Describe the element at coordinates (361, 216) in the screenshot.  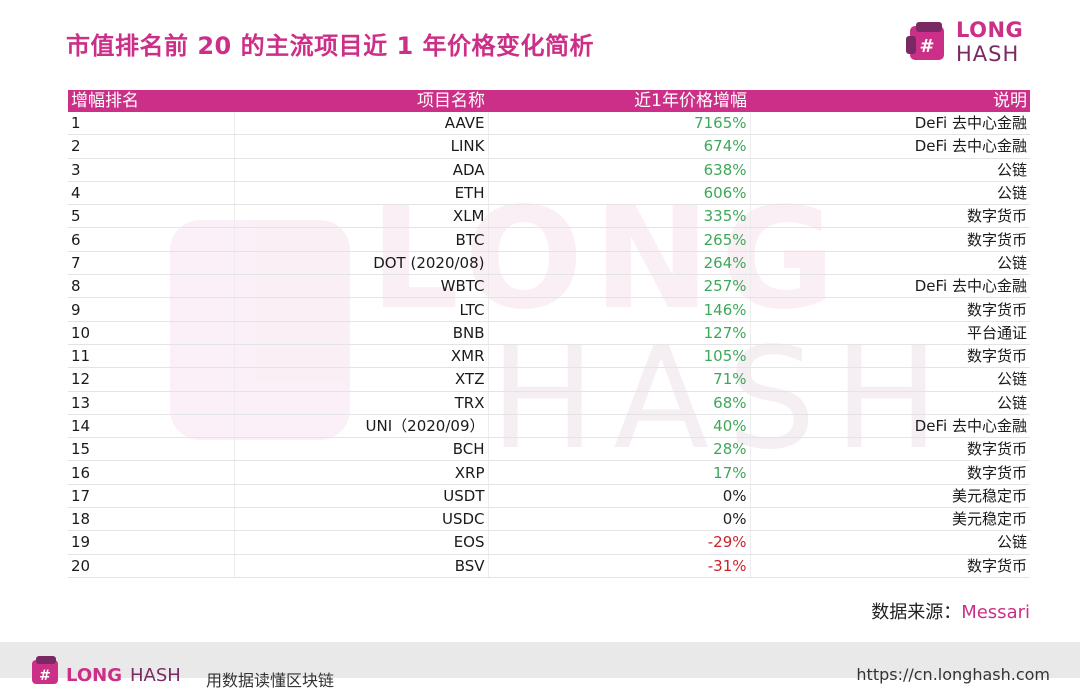
I see `cell-name: XLM` at that location.